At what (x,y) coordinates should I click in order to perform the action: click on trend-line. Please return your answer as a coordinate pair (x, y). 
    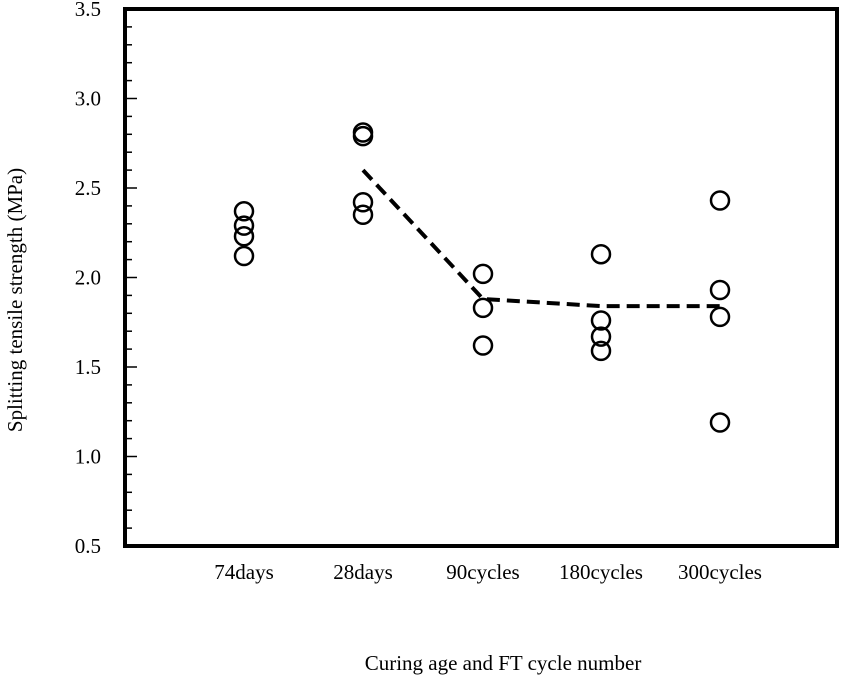
    Looking at the image, I should click on (540, 238).